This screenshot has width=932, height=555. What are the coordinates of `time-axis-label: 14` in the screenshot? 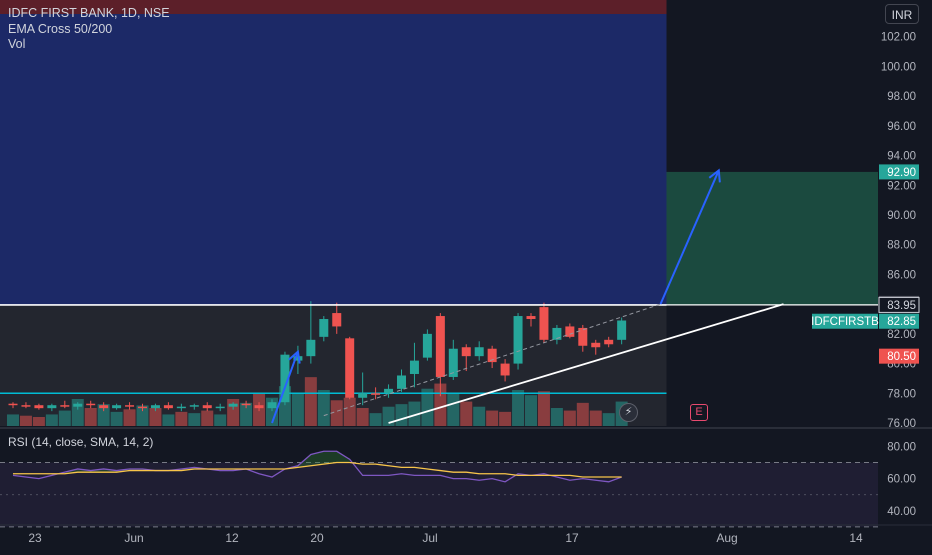 It's located at (856, 538).